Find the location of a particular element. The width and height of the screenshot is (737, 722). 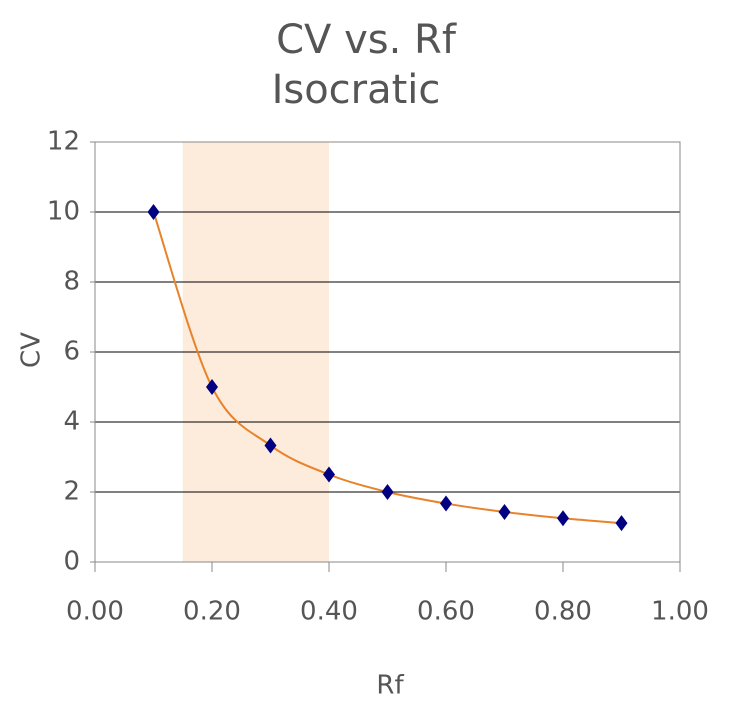

x-tick-label: 0.60 is located at coordinates (446, 612).